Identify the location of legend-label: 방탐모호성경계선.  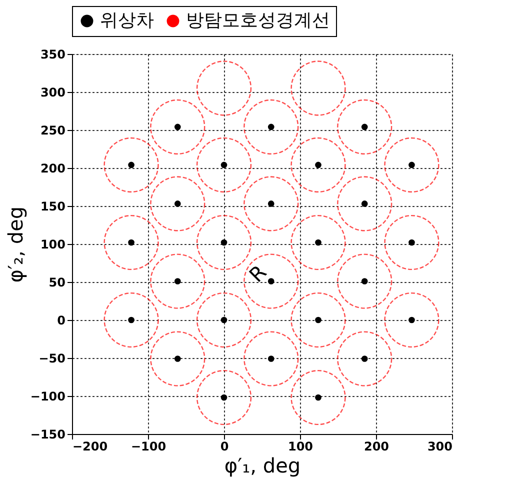
(258, 20).